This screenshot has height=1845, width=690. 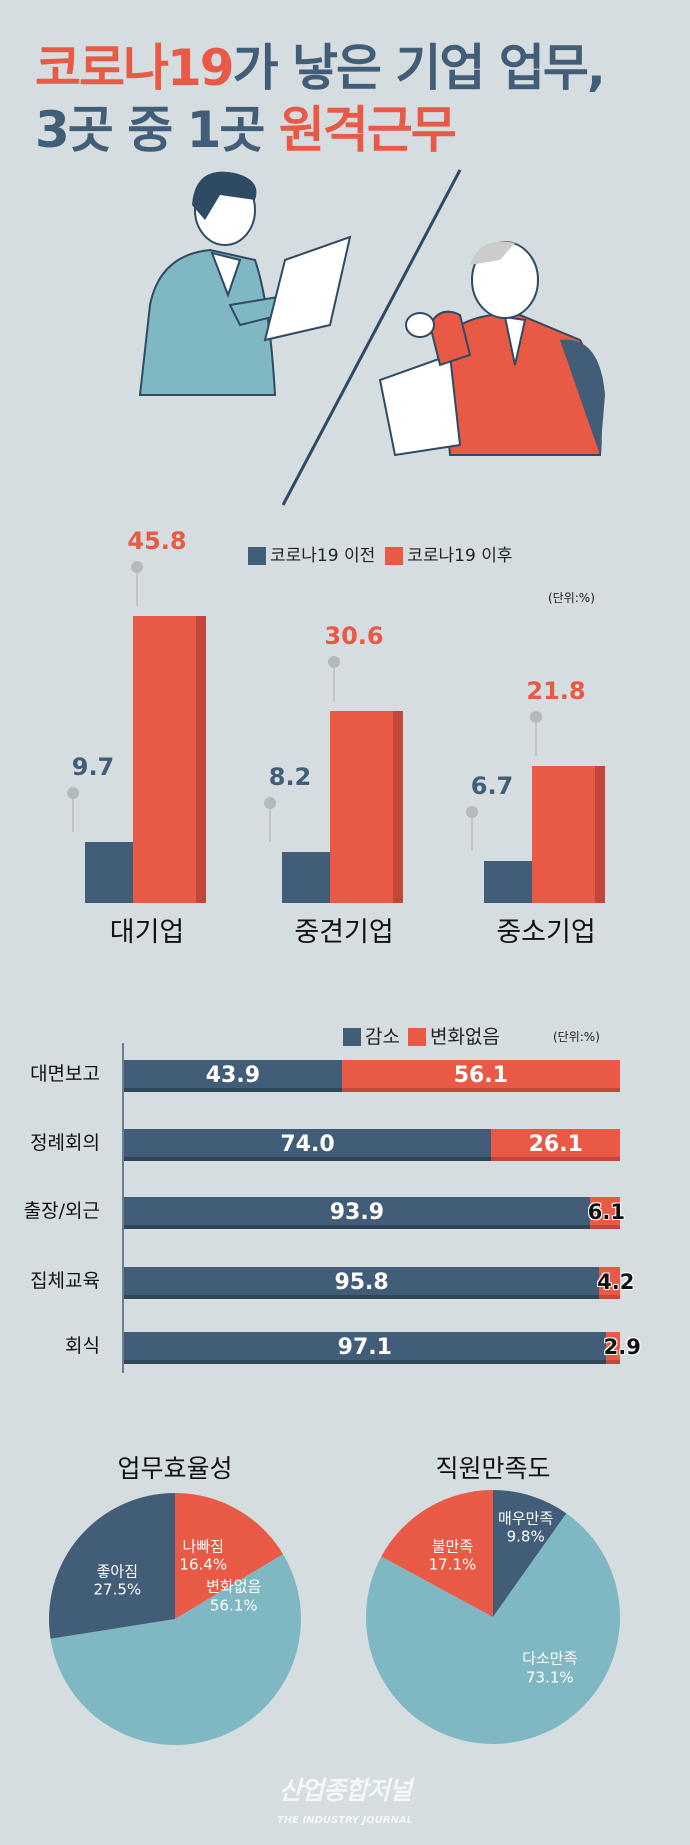 I want to click on legend-swatch-before, so click(x=257, y=556).